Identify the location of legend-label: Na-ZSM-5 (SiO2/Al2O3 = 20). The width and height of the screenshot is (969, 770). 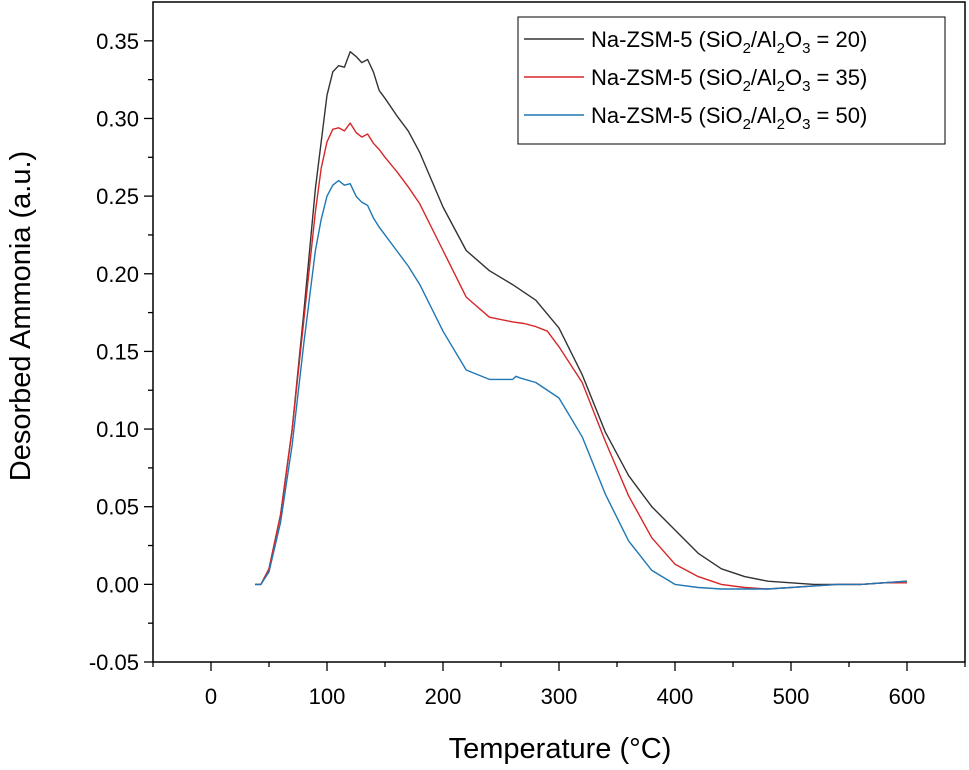
(729, 42).